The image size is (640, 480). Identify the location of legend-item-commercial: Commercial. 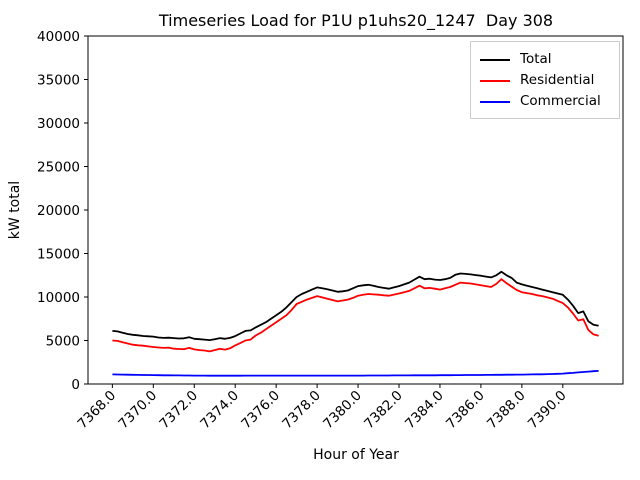
(545, 101).